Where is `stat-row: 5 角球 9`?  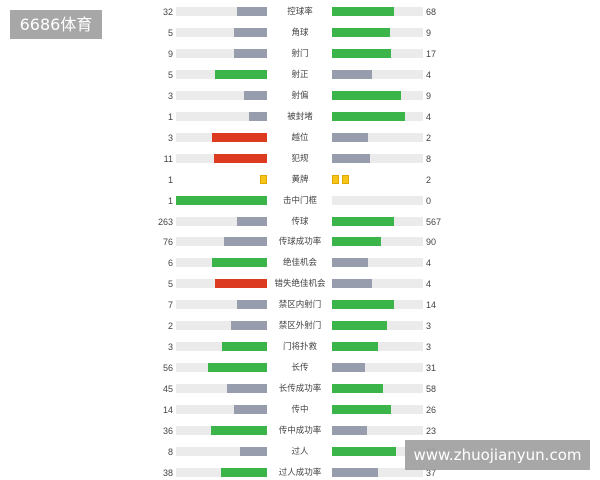
stat-row: 5 角球 9 is located at coordinates (300, 33).